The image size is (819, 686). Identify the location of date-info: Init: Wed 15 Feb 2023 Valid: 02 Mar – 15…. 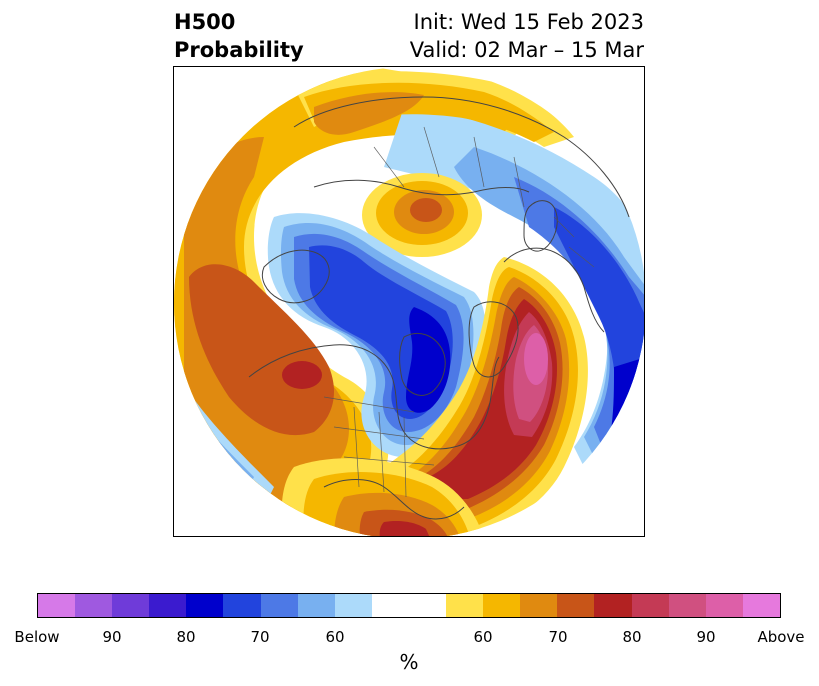
(527, 36).